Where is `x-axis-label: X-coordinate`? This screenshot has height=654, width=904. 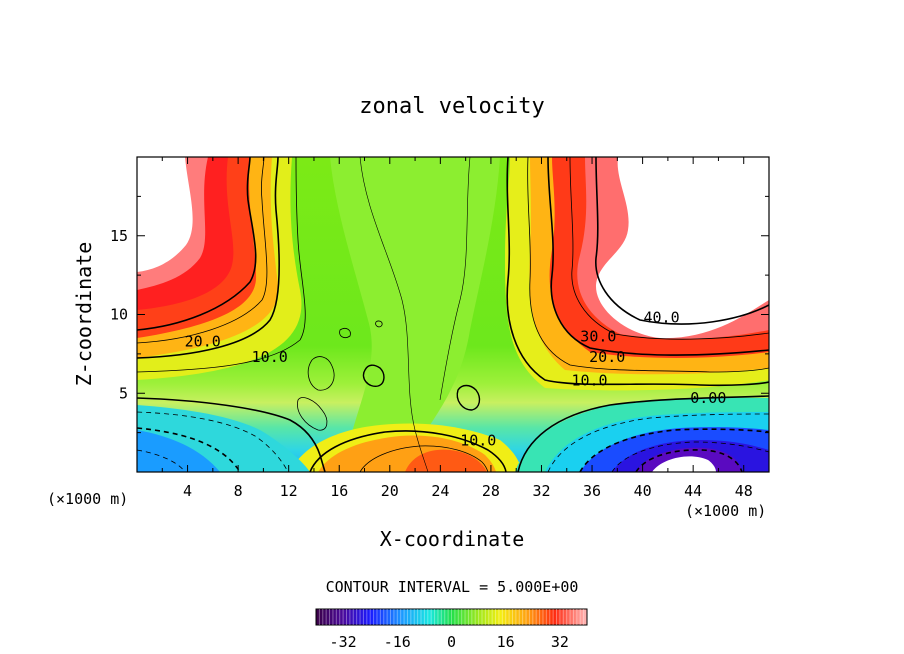 x-axis-label: X-coordinate is located at coordinates (452, 539).